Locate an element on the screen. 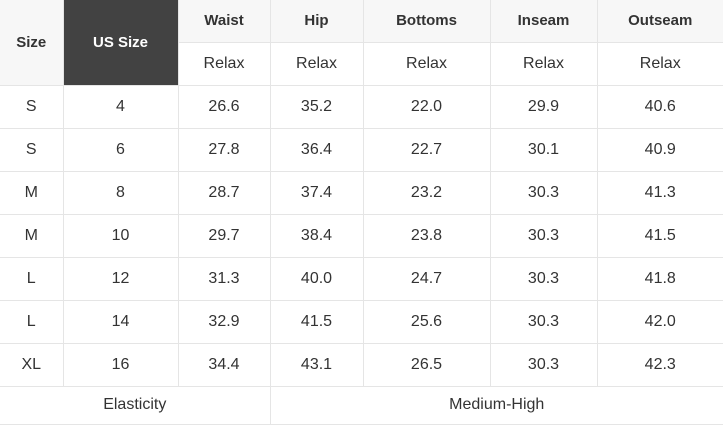 The width and height of the screenshot is (723, 435). us-size-column-header: US Size is located at coordinates (120, 43).